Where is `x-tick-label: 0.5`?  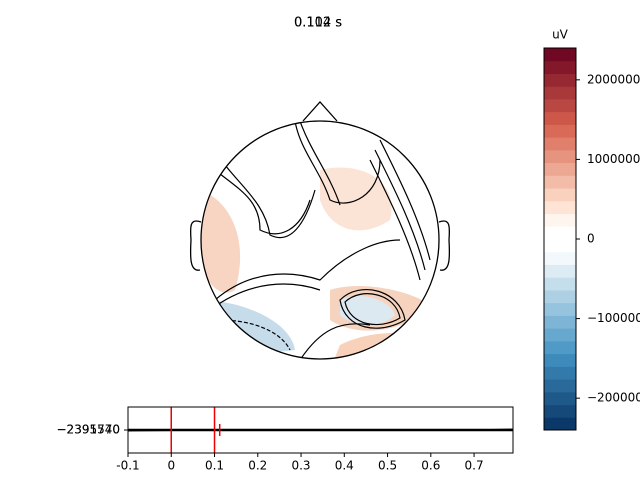
x-tick-label: 0.5 is located at coordinates (387, 466).